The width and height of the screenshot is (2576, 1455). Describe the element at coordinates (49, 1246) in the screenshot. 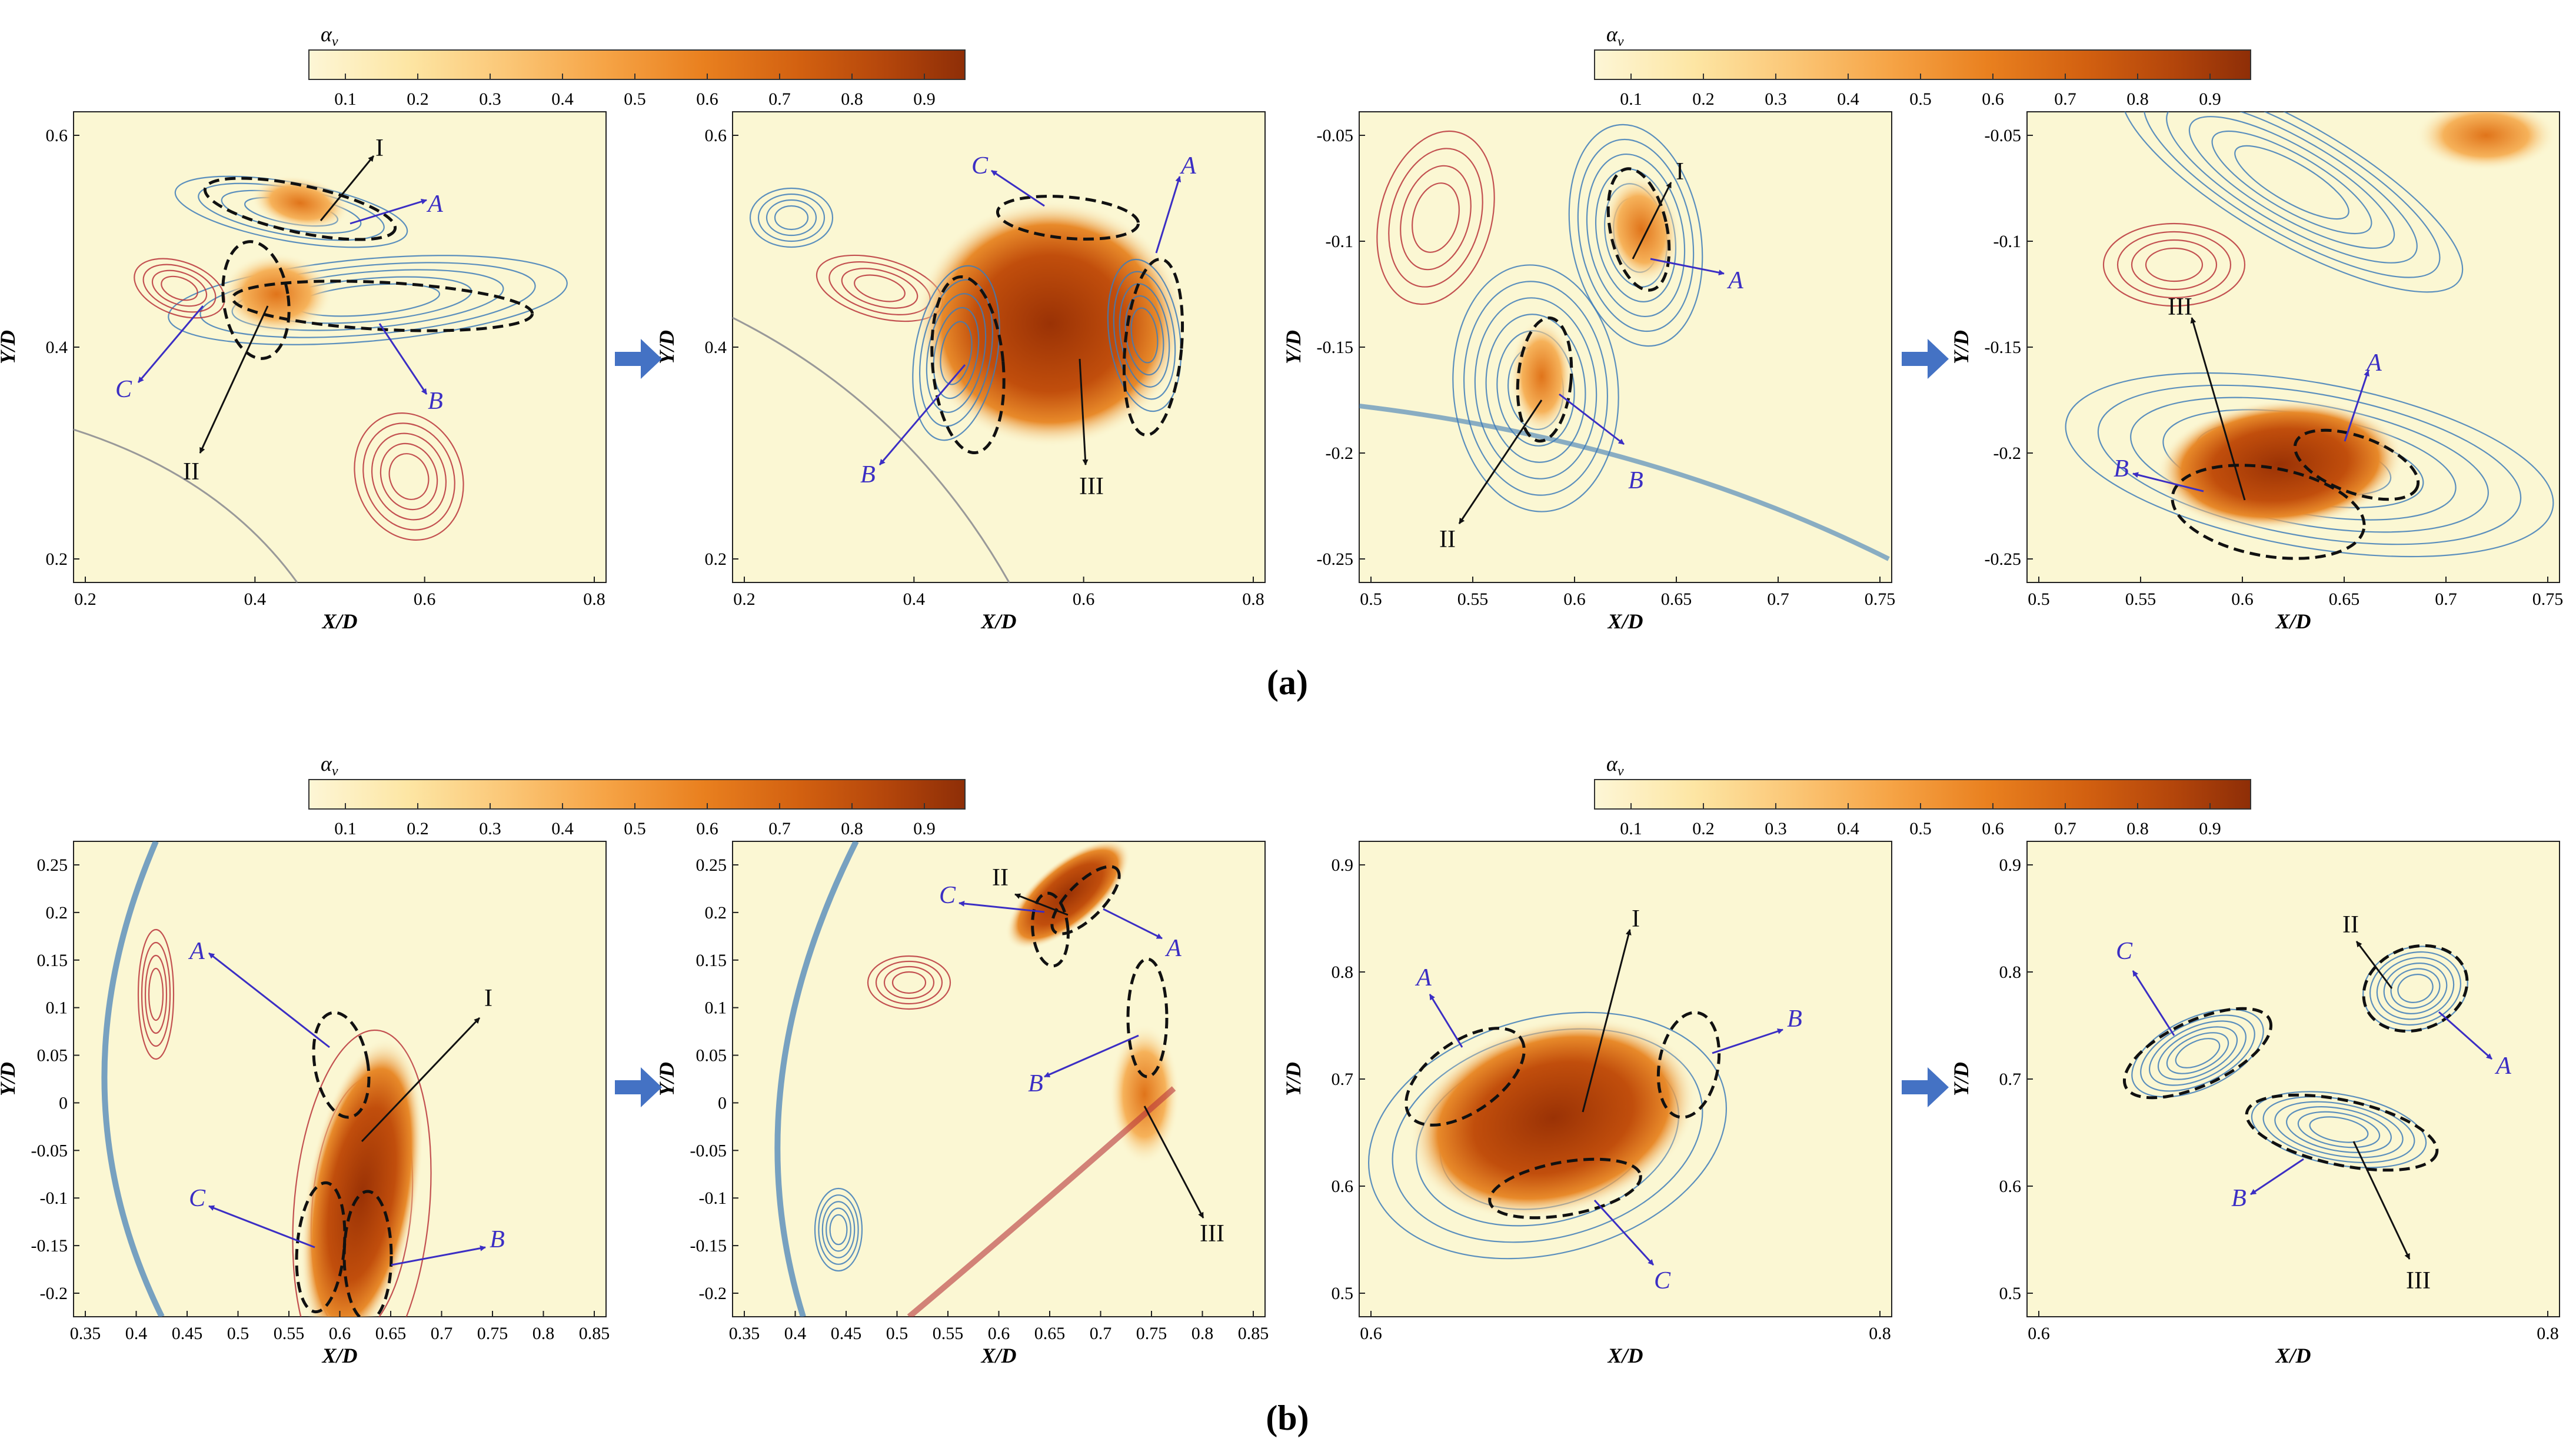

I see `y-tick-label: -0.15` at that location.